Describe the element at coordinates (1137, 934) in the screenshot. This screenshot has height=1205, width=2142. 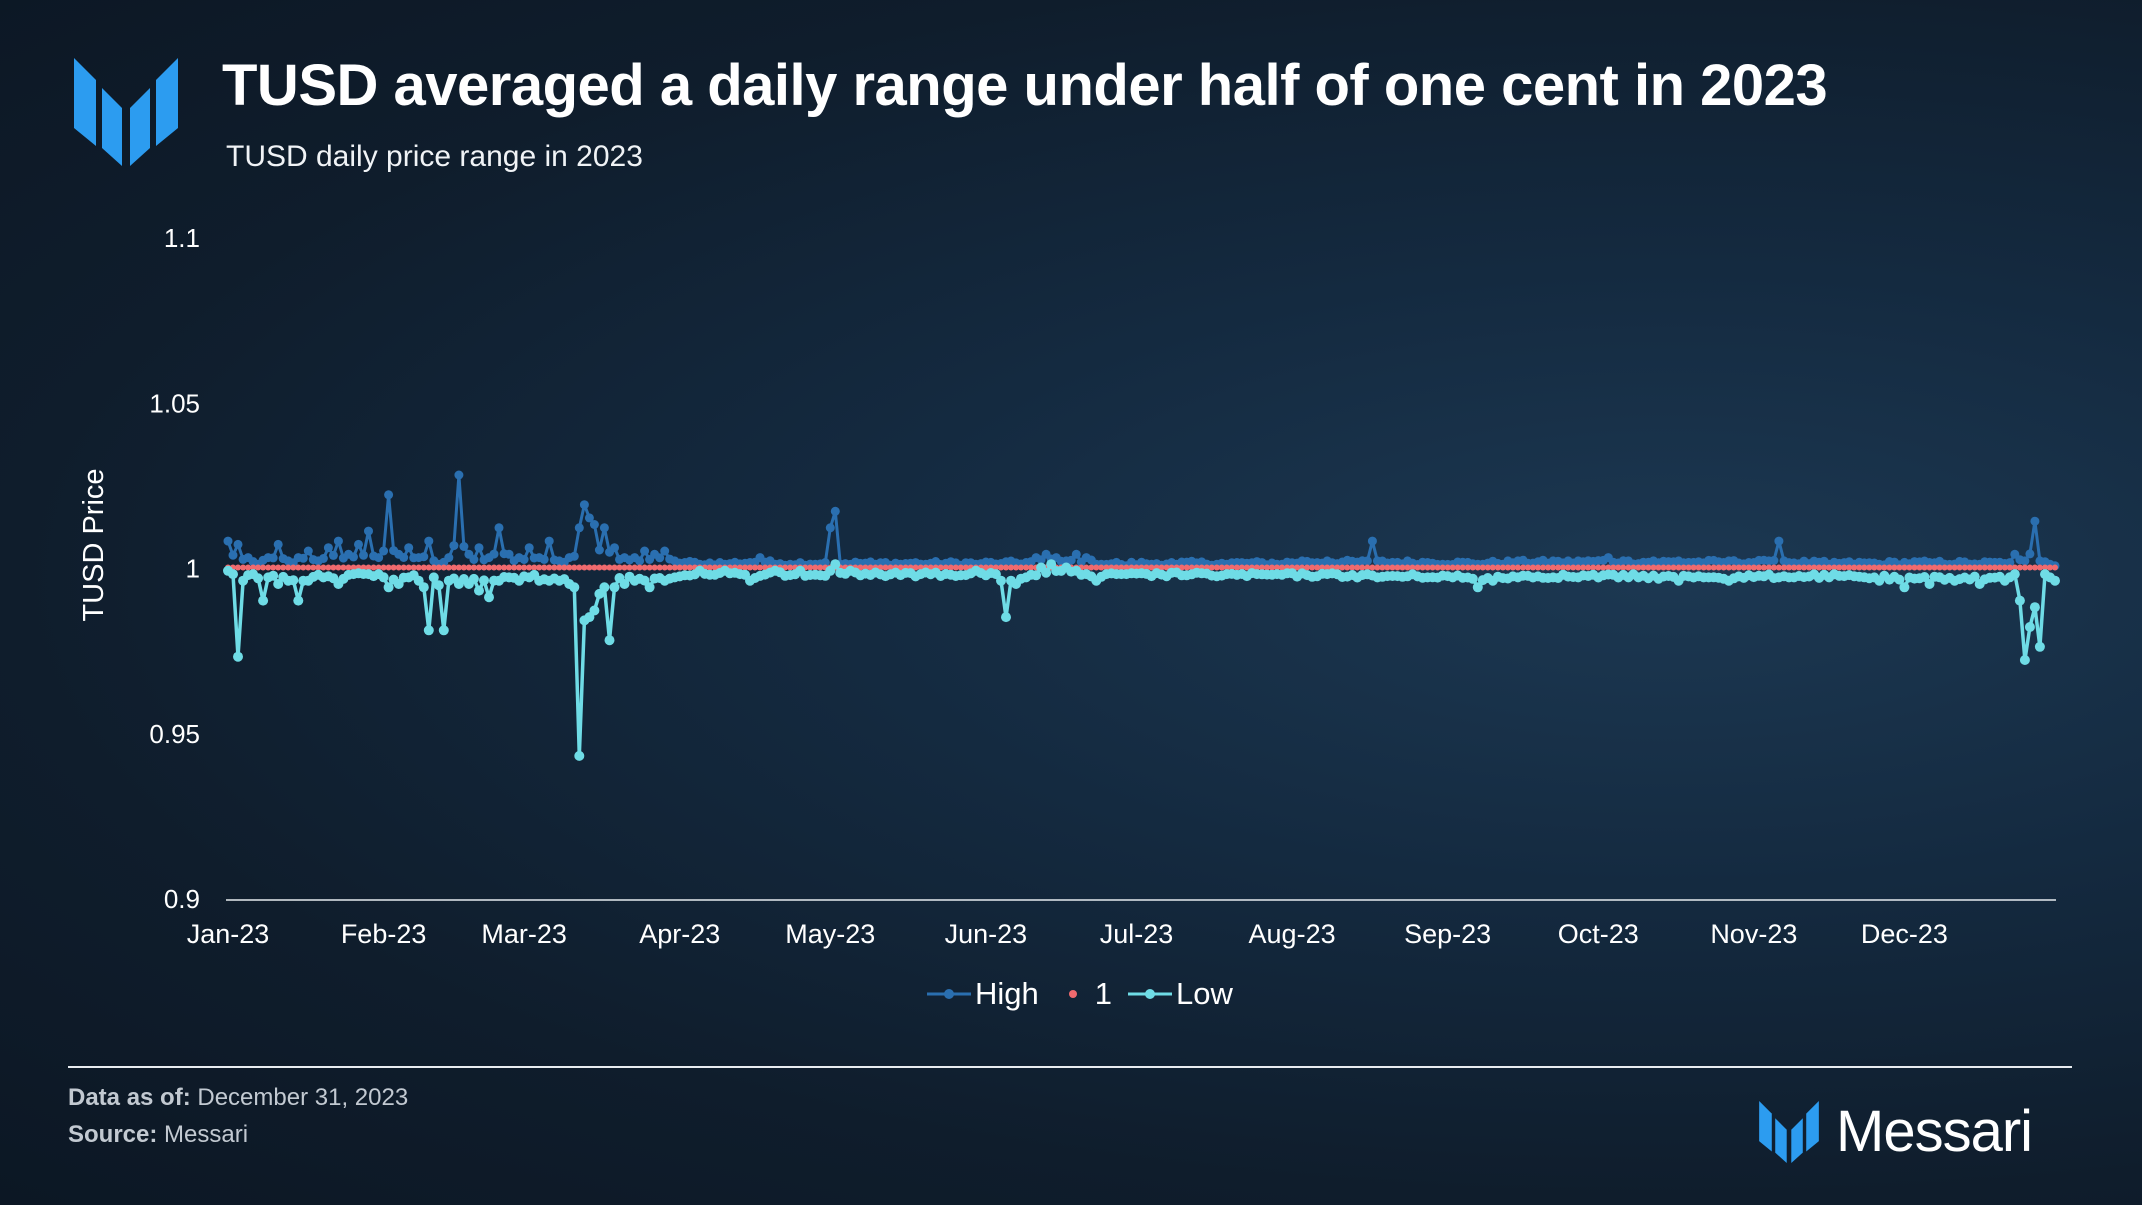
I see `x-tick-label: Jul-23` at that location.